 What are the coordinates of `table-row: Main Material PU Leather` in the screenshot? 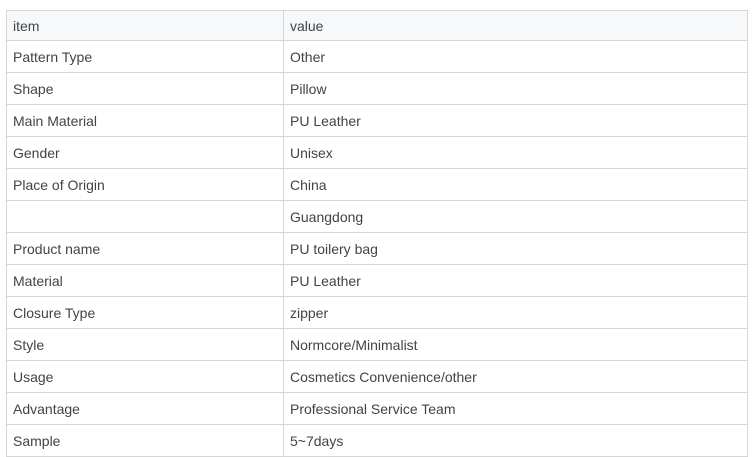 It's located at (377, 120).